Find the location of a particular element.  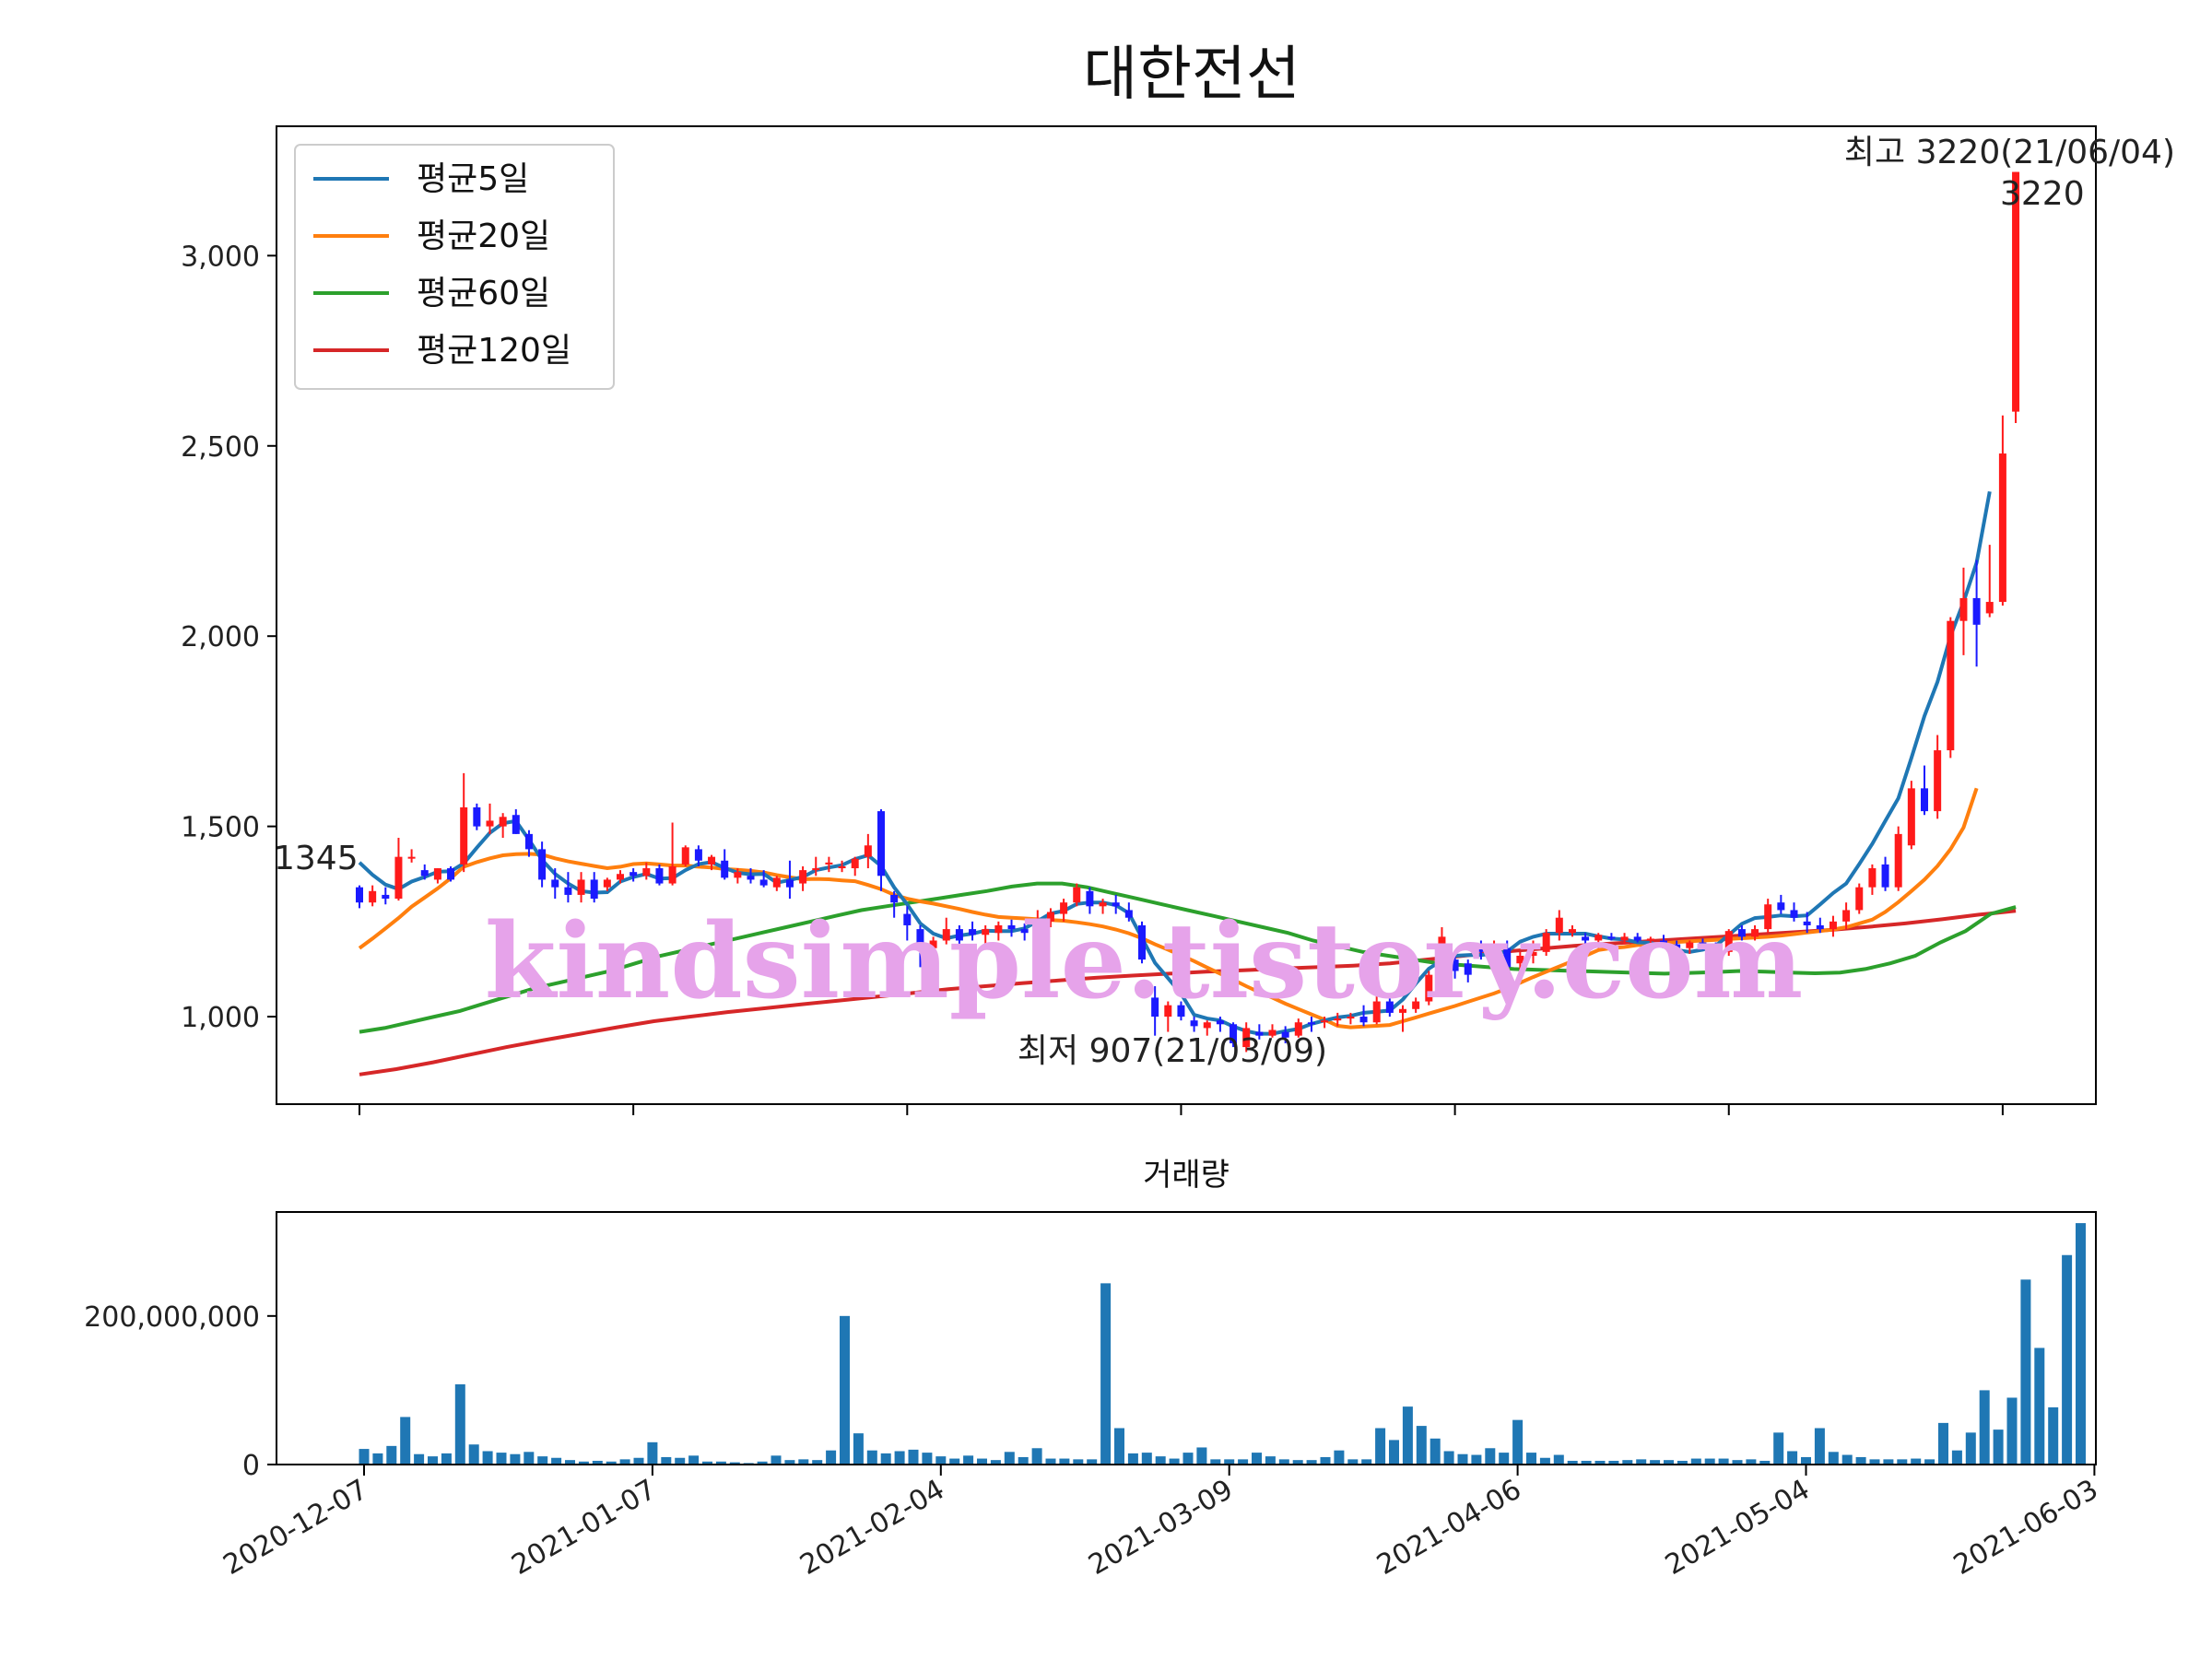

volume-plot-frame is located at coordinates (1186, 1338).